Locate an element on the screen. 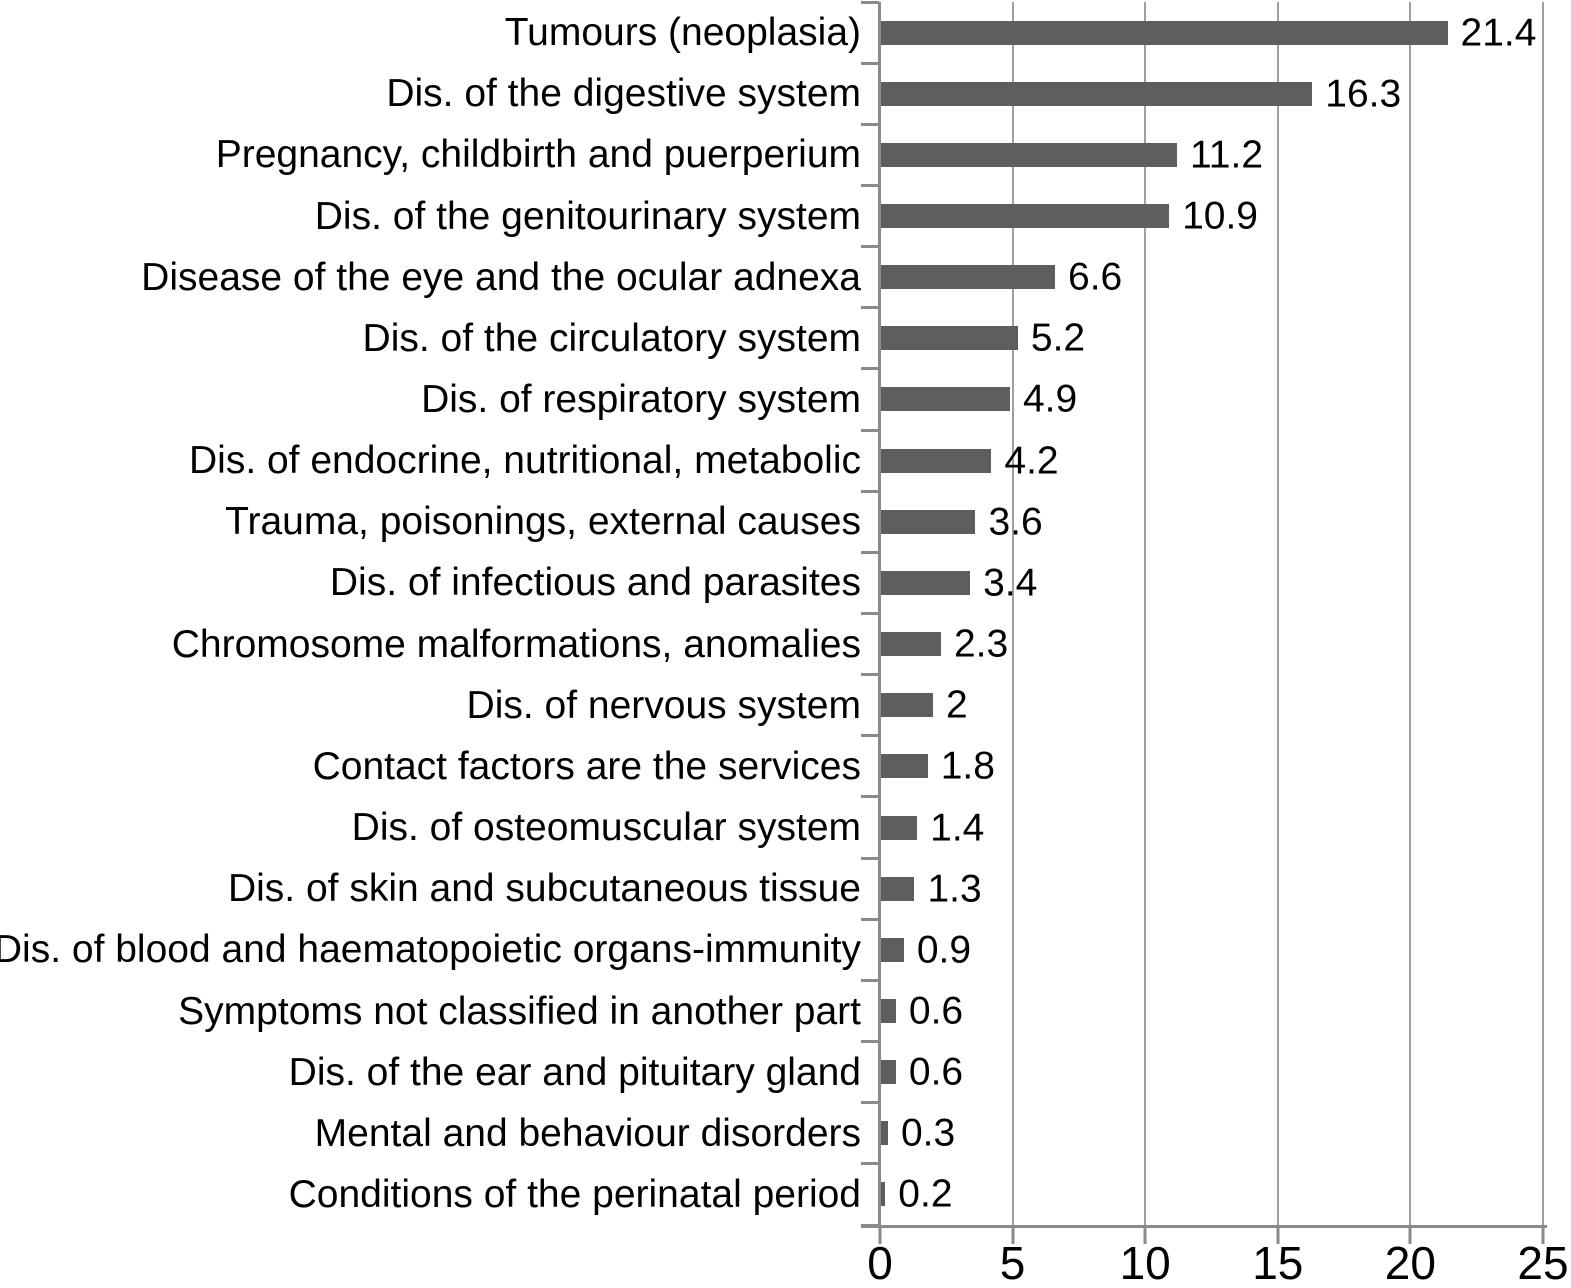 The height and width of the screenshot is (1288, 1571). bar-value-label: 6.6 is located at coordinates (1095, 277).